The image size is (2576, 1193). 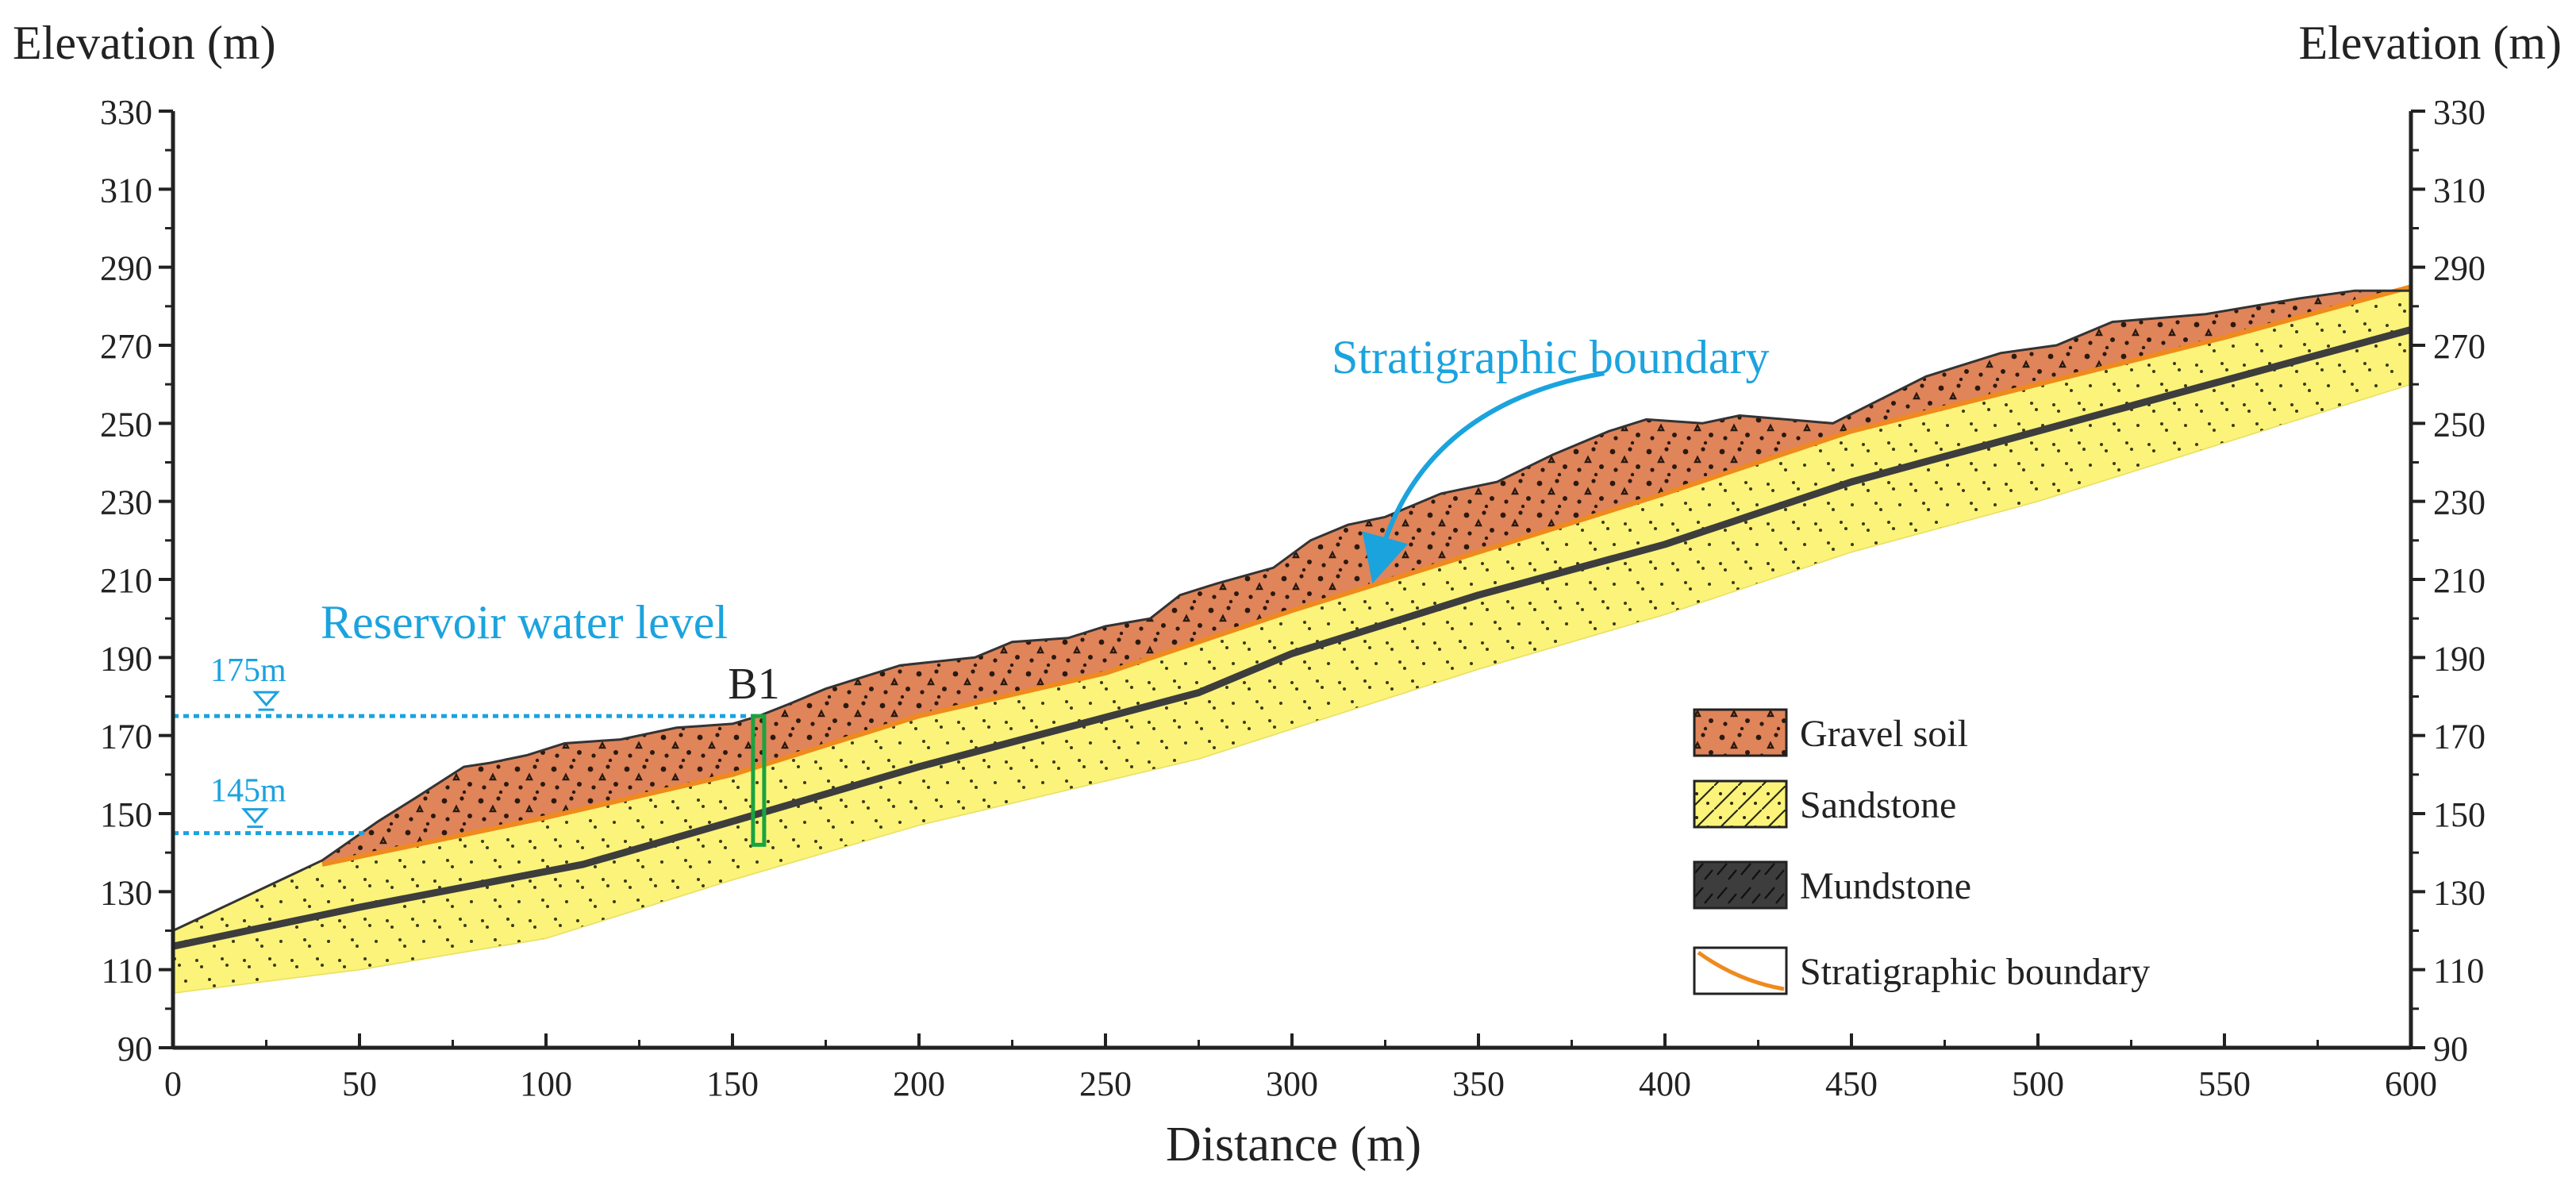 I want to click on stratigraphic-boundary-annotation: Stratigraphic boundary, so click(x=1551, y=457).